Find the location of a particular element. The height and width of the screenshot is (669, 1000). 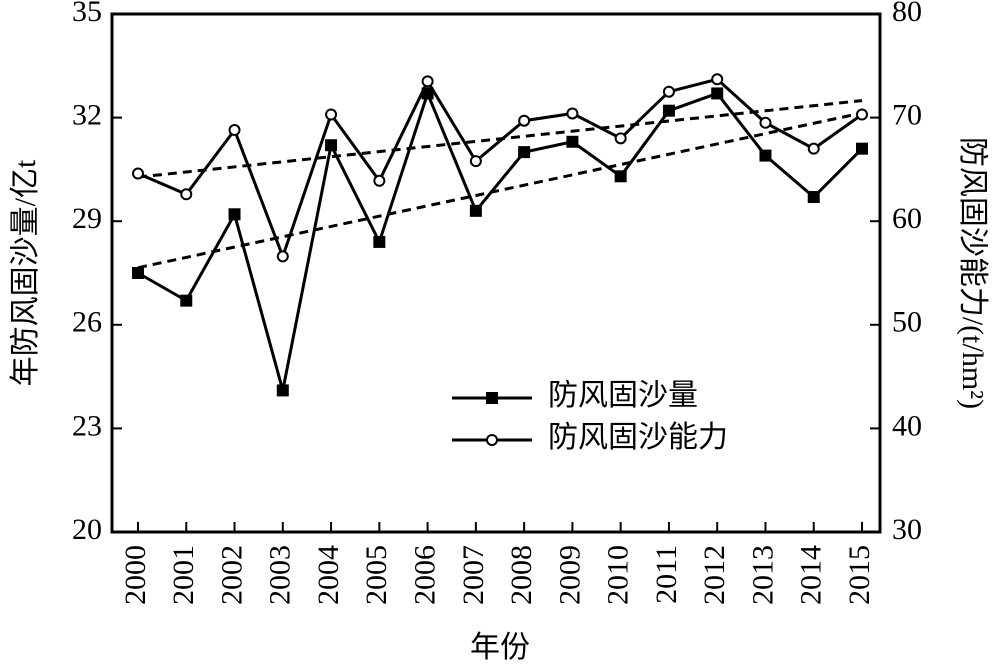

legend-label: 防风固沙量 is located at coordinates (623, 395).